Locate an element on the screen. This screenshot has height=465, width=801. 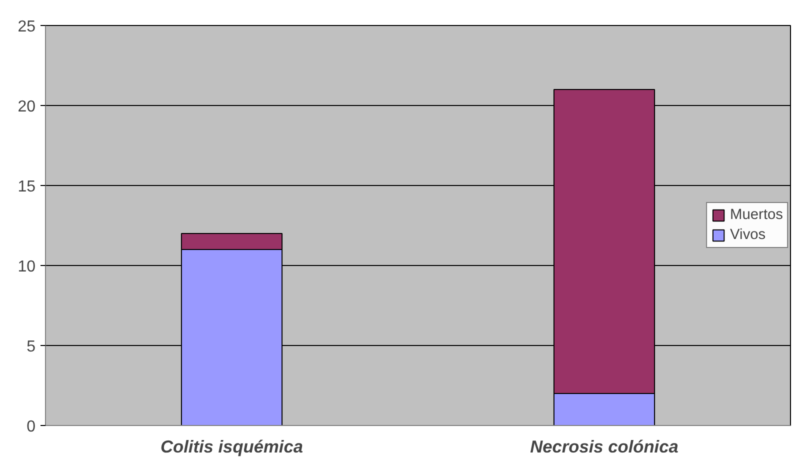
y-tick-label: 25 is located at coordinates (27, 27).